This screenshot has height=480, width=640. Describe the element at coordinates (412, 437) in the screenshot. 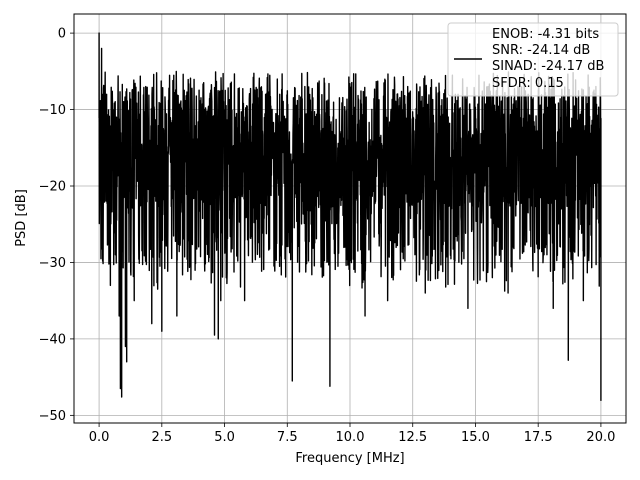

I see `x-tick-label: 12.5` at that location.